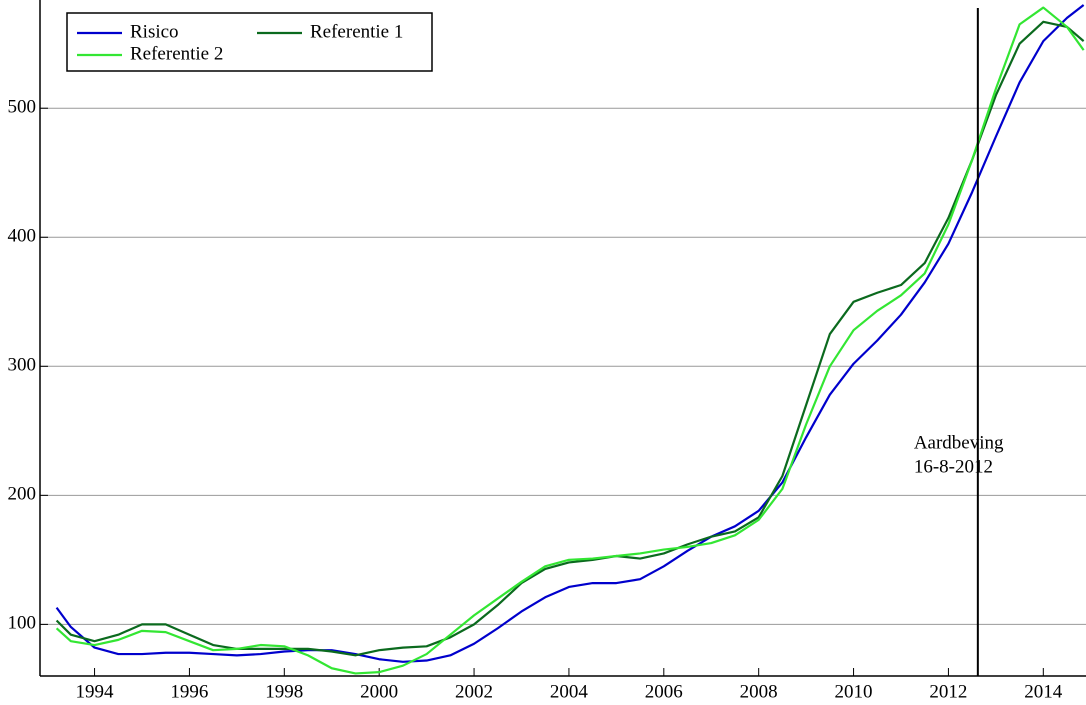 This screenshot has width=1086, height=705. I want to click on x-tick-label: 2014, so click(1043, 691).